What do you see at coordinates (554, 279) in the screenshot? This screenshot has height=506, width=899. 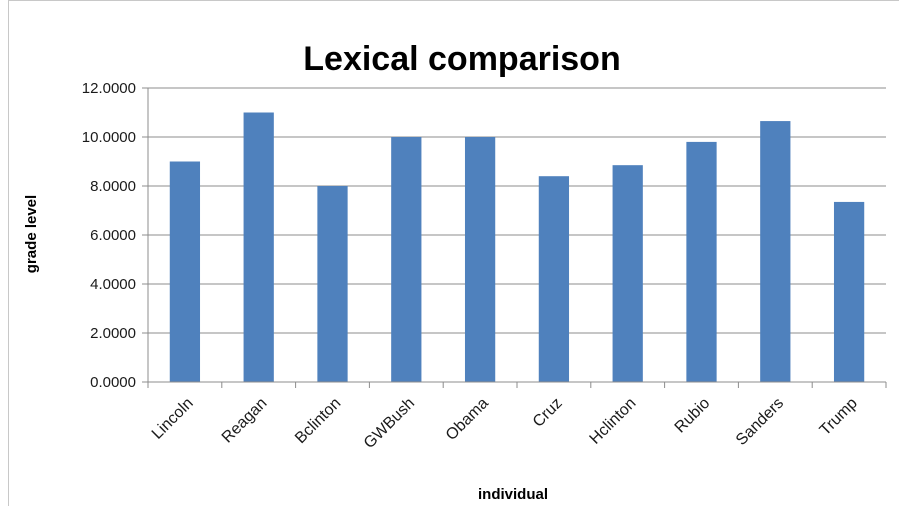 I see `bar-cruz` at bounding box center [554, 279].